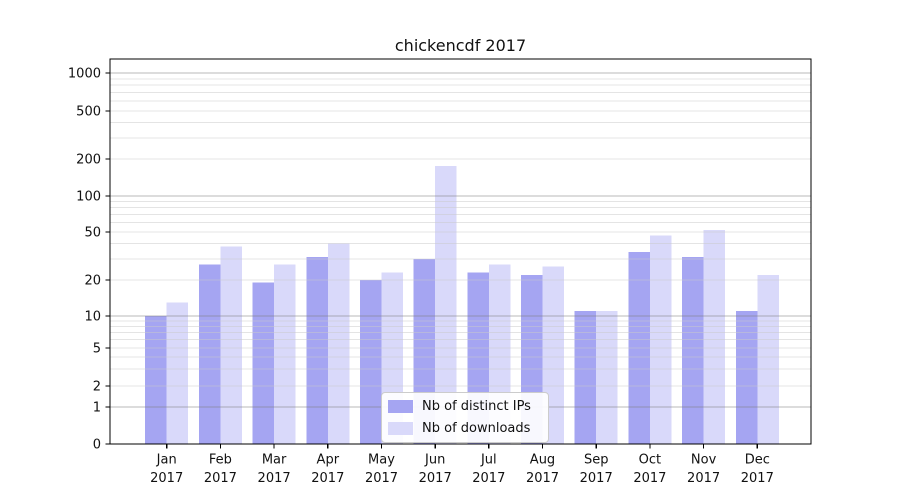 This screenshot has height=500, width=900. I want to click on bar-downloads-mar, so click(285, 354).